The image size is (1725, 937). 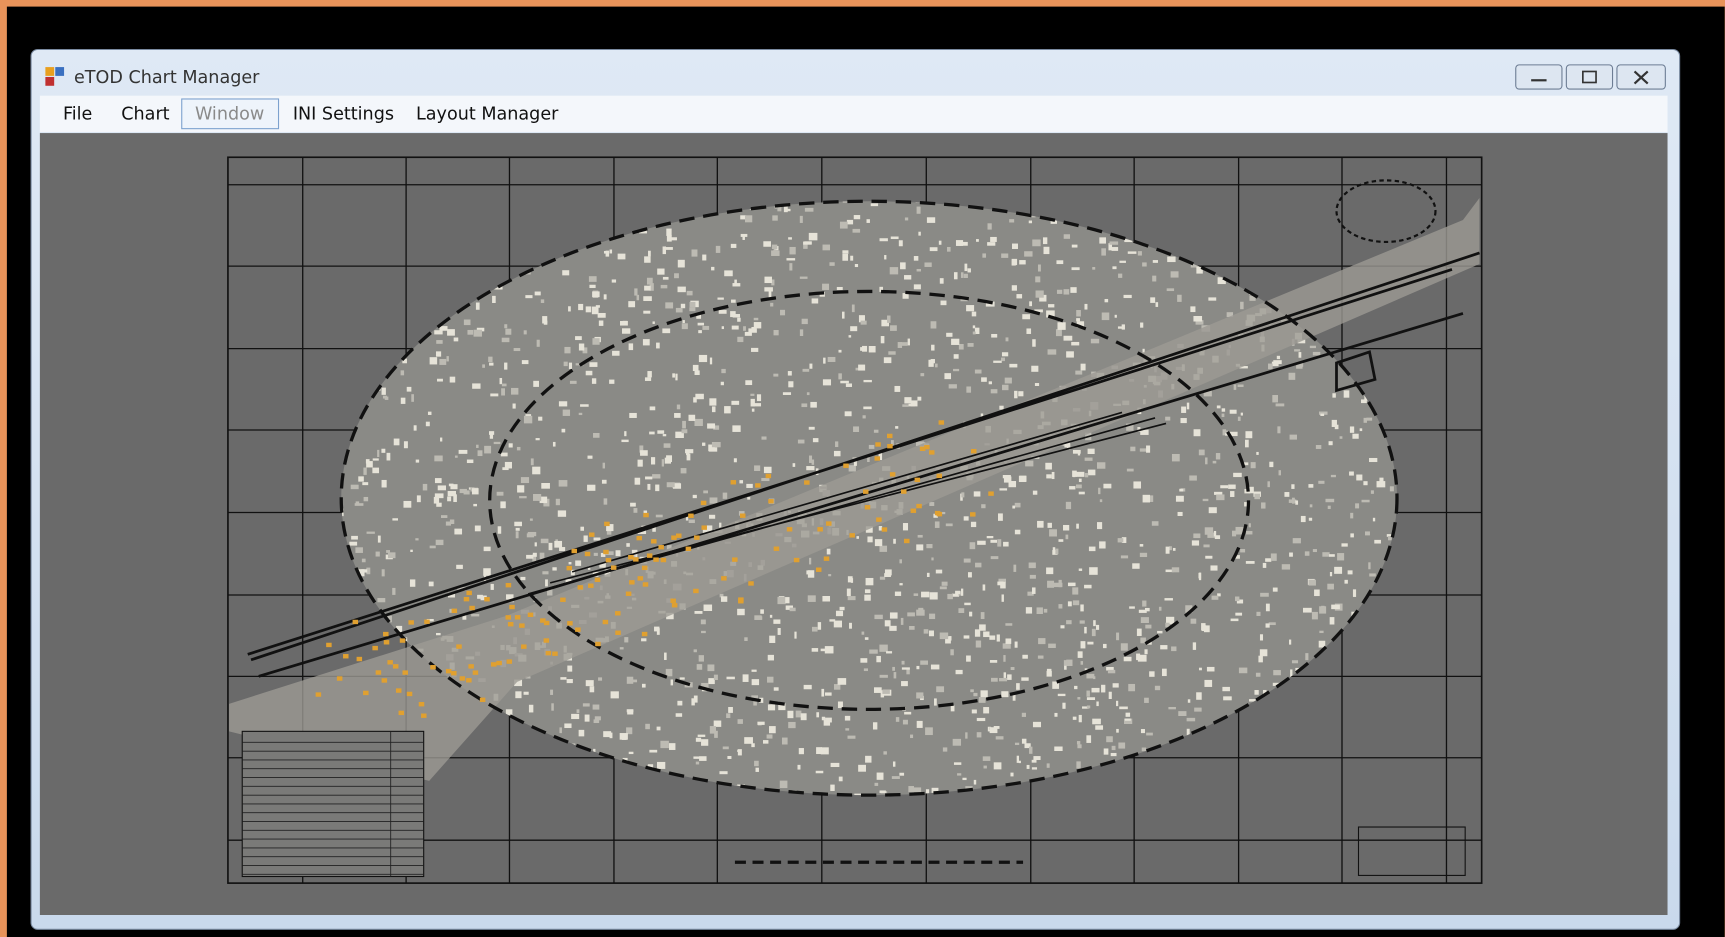 What do you see at coordinates (343, 114) in the screenshot?
I see `menu-item: INI Settings` at bounding box center [343, 114].